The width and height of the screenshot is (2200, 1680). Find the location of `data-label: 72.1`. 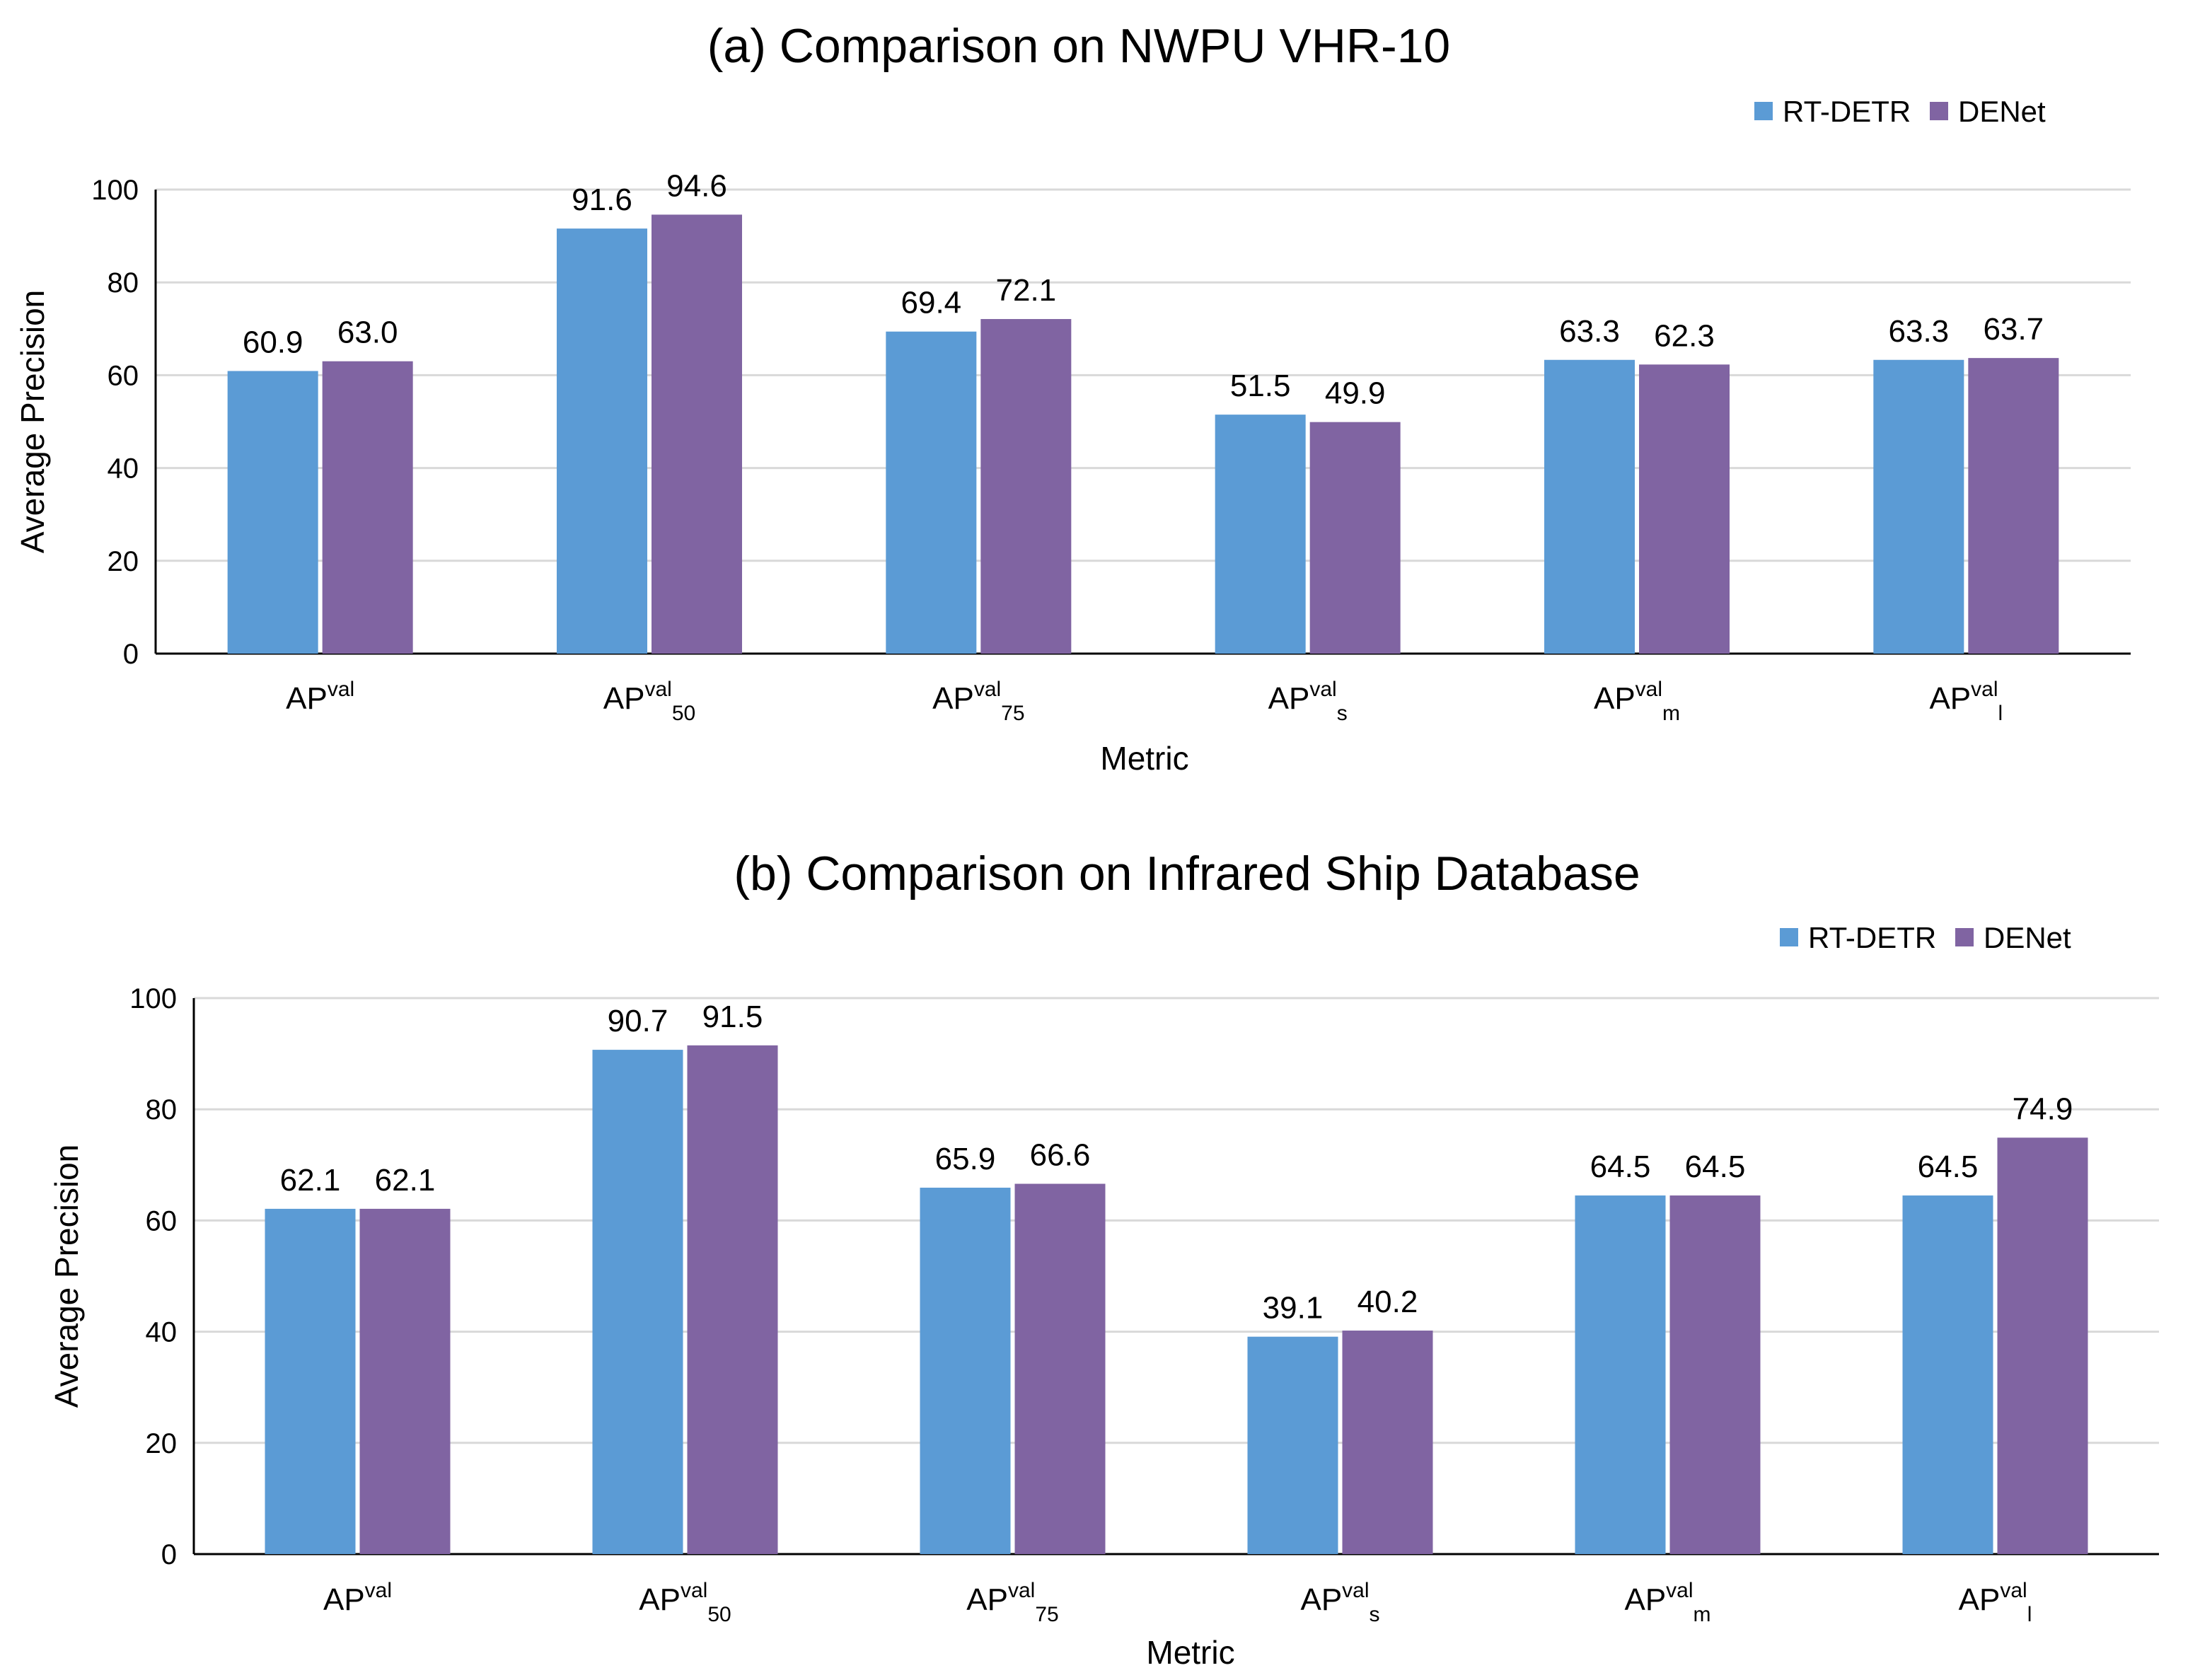

data-label: 72.1 is located at coordinates (1026, 290).